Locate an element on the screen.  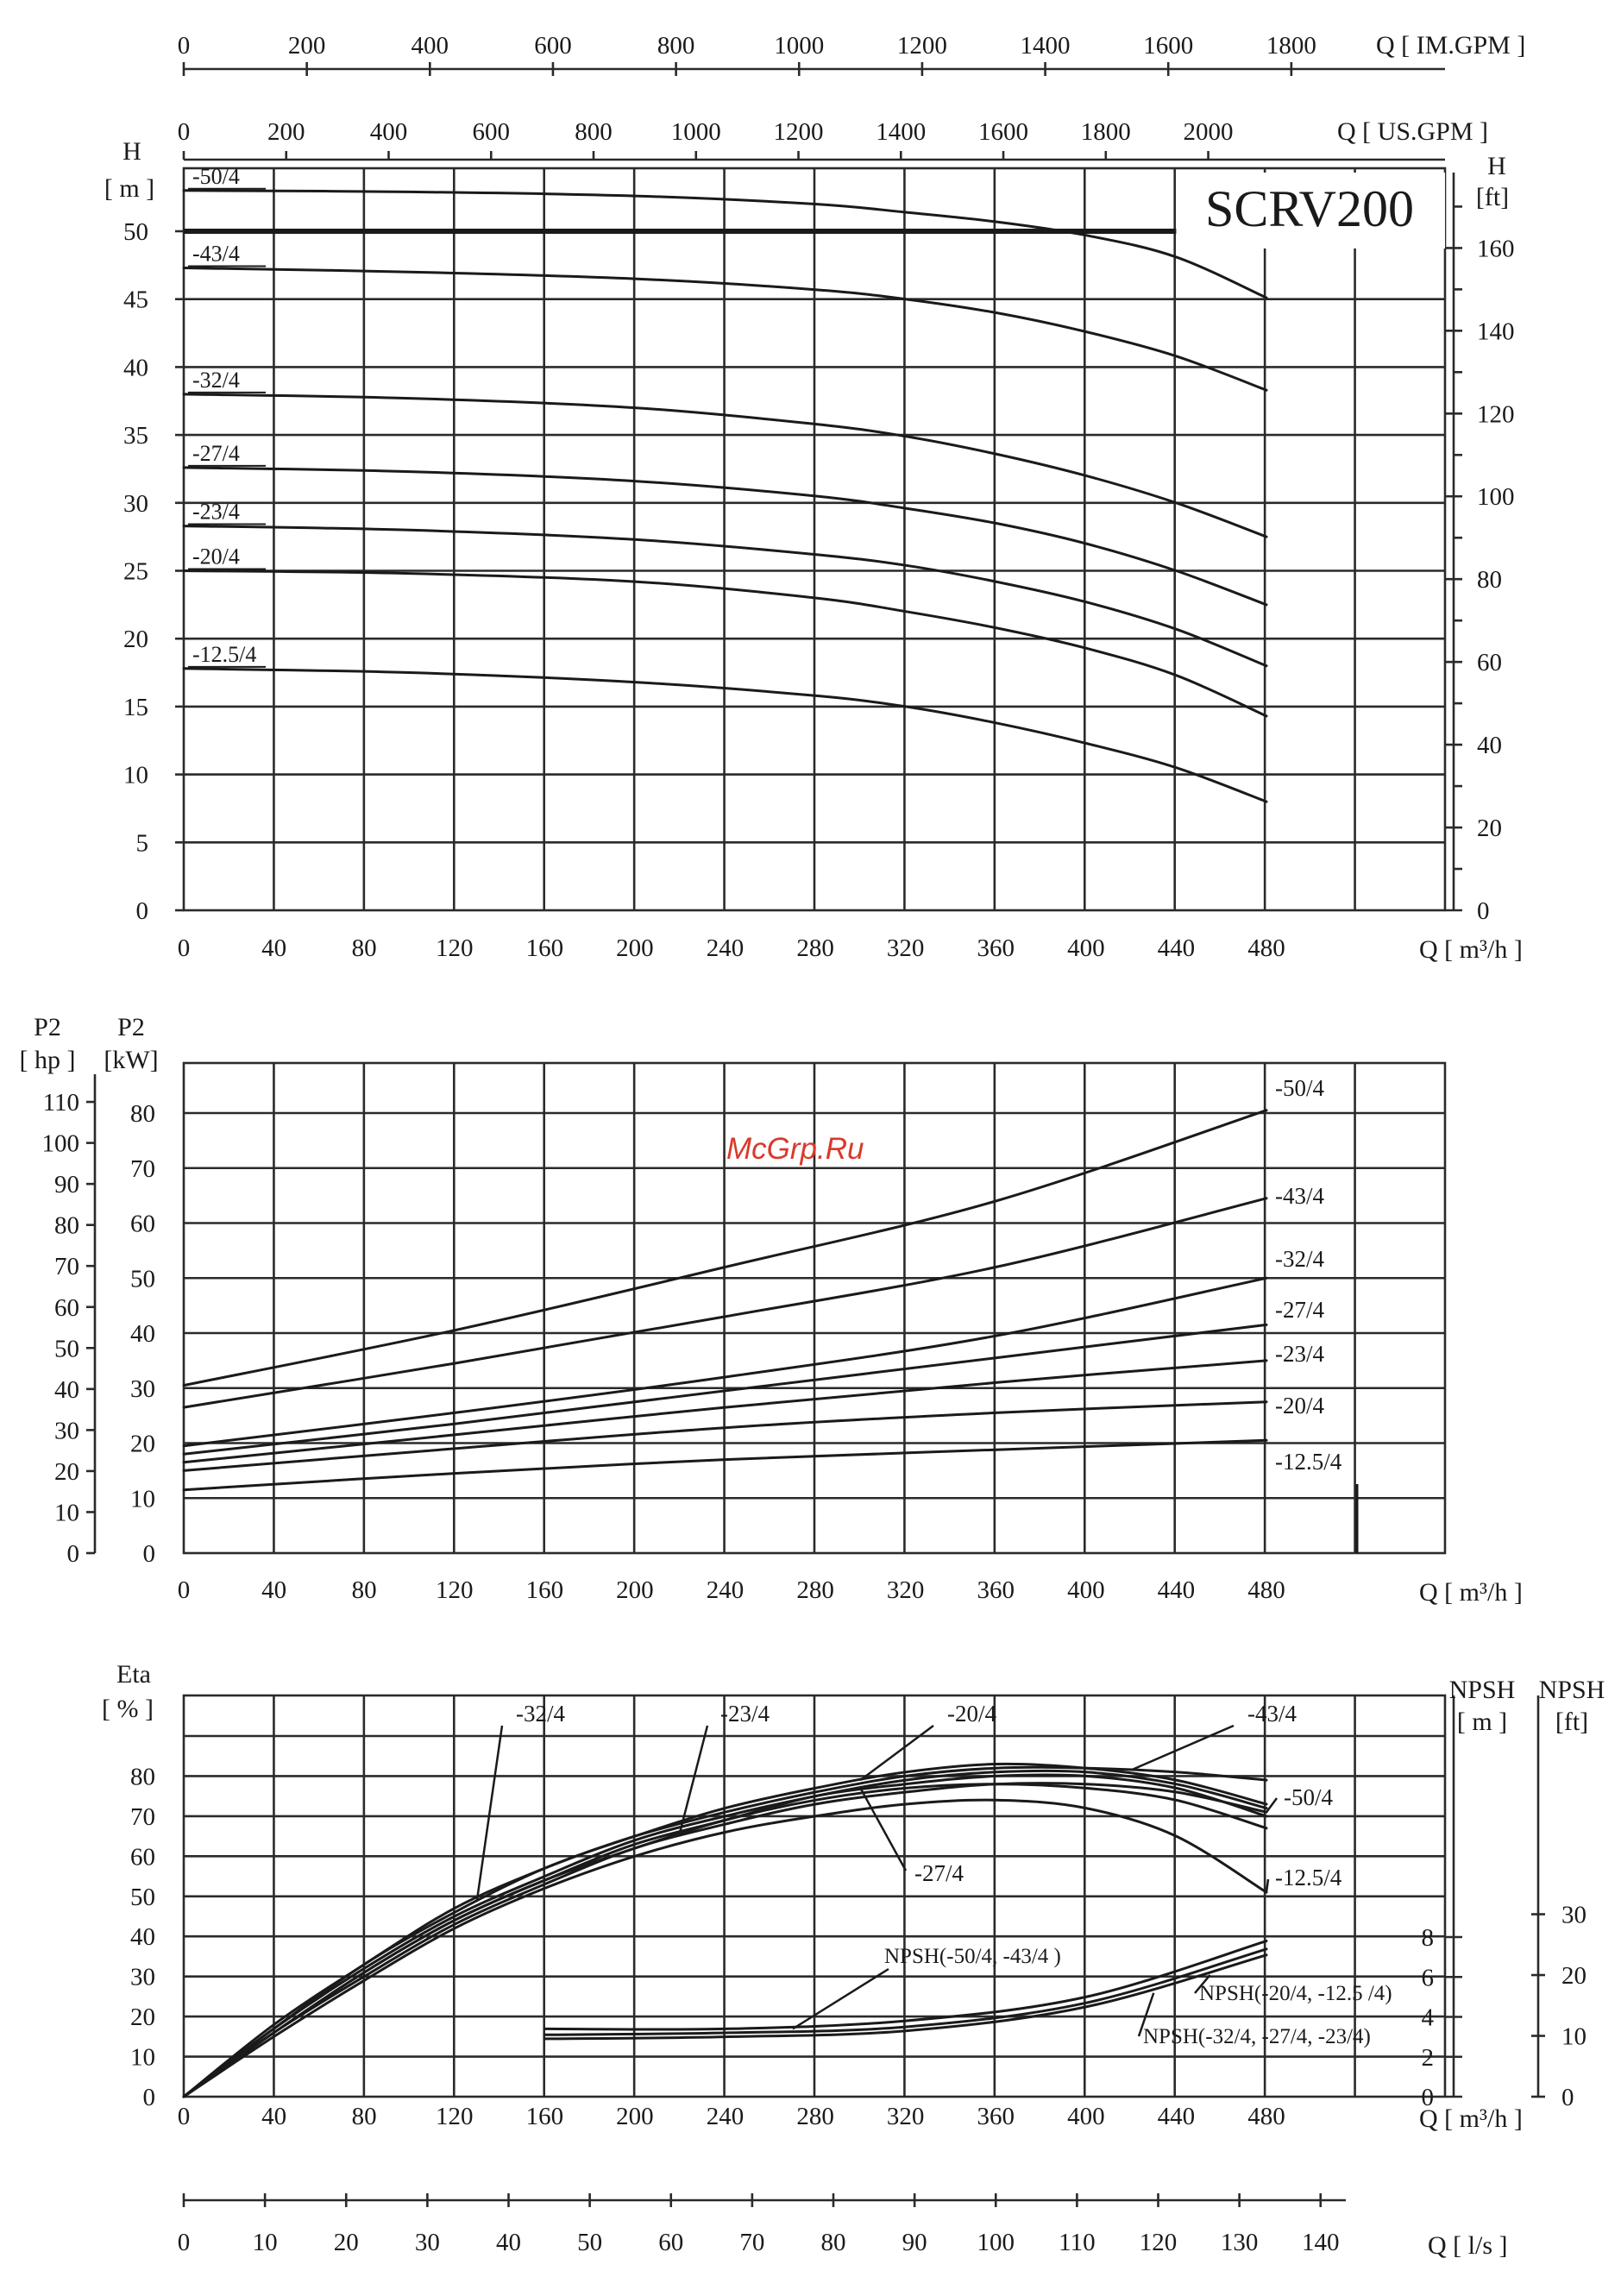
head-y-axis-label: H is located at coordinates (132, 151).